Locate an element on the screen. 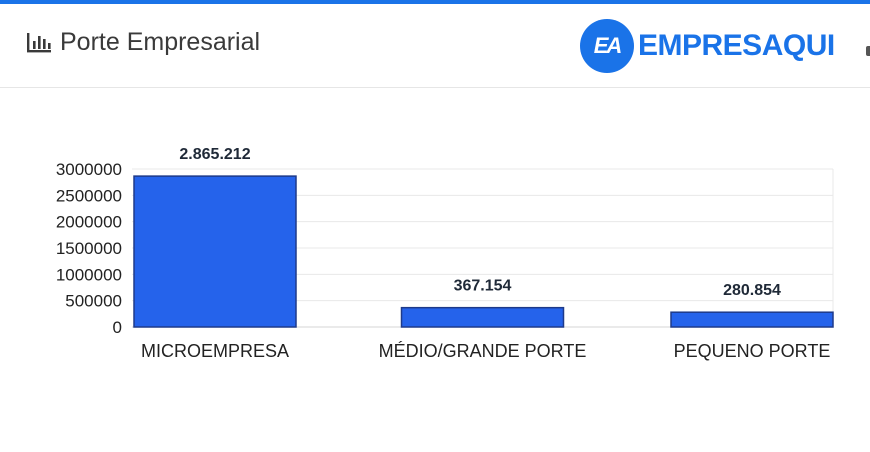 This screenshot has height=452, width=870. scroll-edge-indicator is located at coordinates (868, 51).